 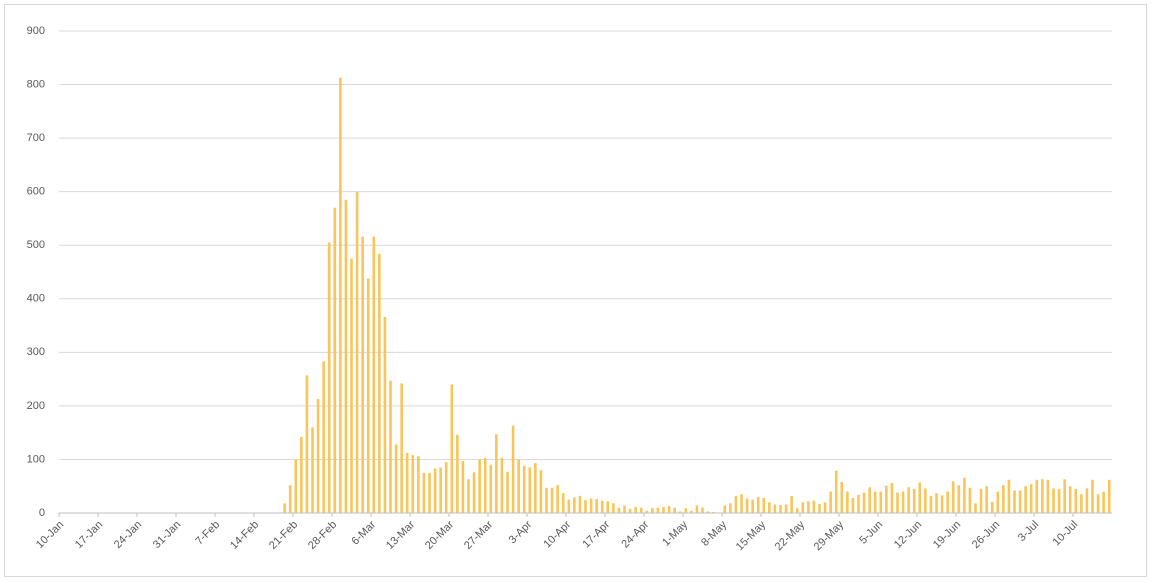 What do you see at coordinates (36, 352) in the screenshot?
I see `y-tick-label: 300` at bounding box center [36, 352].